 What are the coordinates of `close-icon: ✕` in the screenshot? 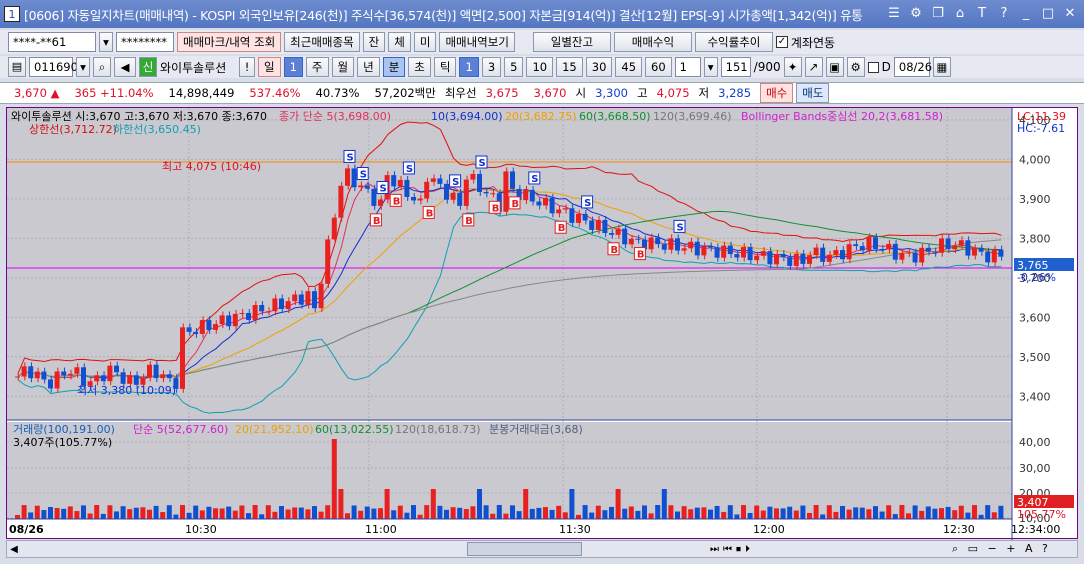 It's located at (1070, 13).